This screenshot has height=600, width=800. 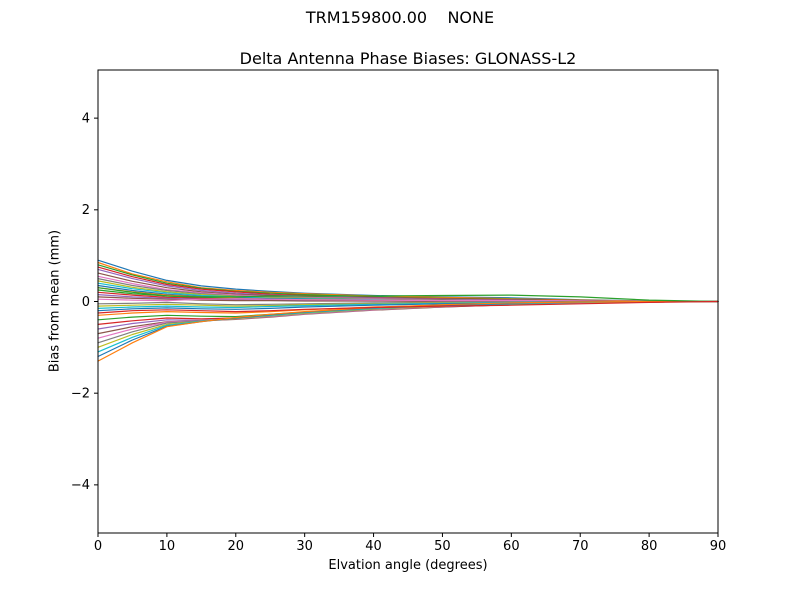 What do you see at coordinates (408, 58) in the screenshot?
I see `axes-title: Delta Antenna Phase Biases: GLONASS-L2` at bounding box center [408, 58].